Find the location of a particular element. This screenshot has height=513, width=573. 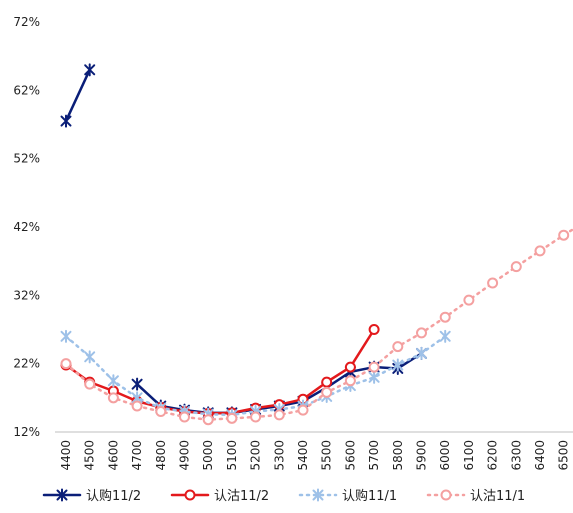

x-tick-label: 5500 is located at coordinates (327, 455).